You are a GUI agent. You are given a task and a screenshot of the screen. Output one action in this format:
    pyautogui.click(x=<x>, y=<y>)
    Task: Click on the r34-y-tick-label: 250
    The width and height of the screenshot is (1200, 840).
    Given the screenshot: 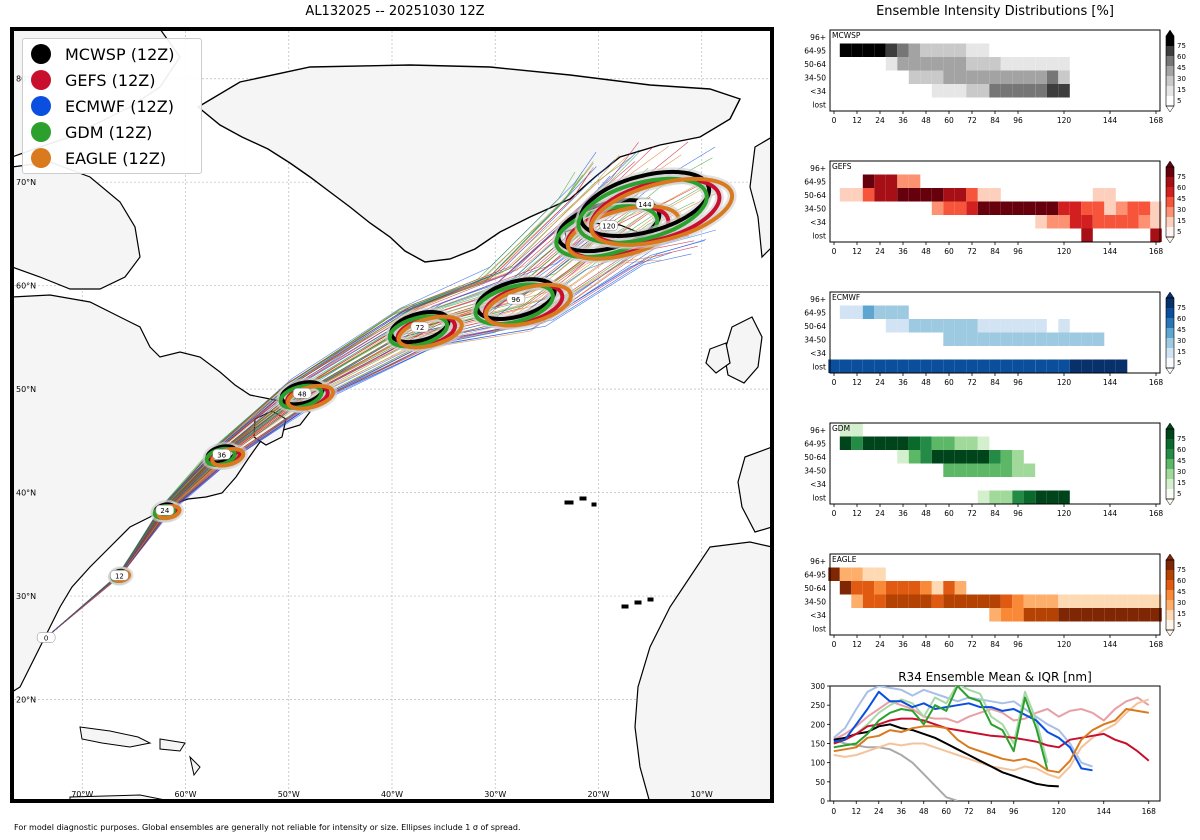 What is the action you would take?
    pyautogui.click(x=818, y=705)
    